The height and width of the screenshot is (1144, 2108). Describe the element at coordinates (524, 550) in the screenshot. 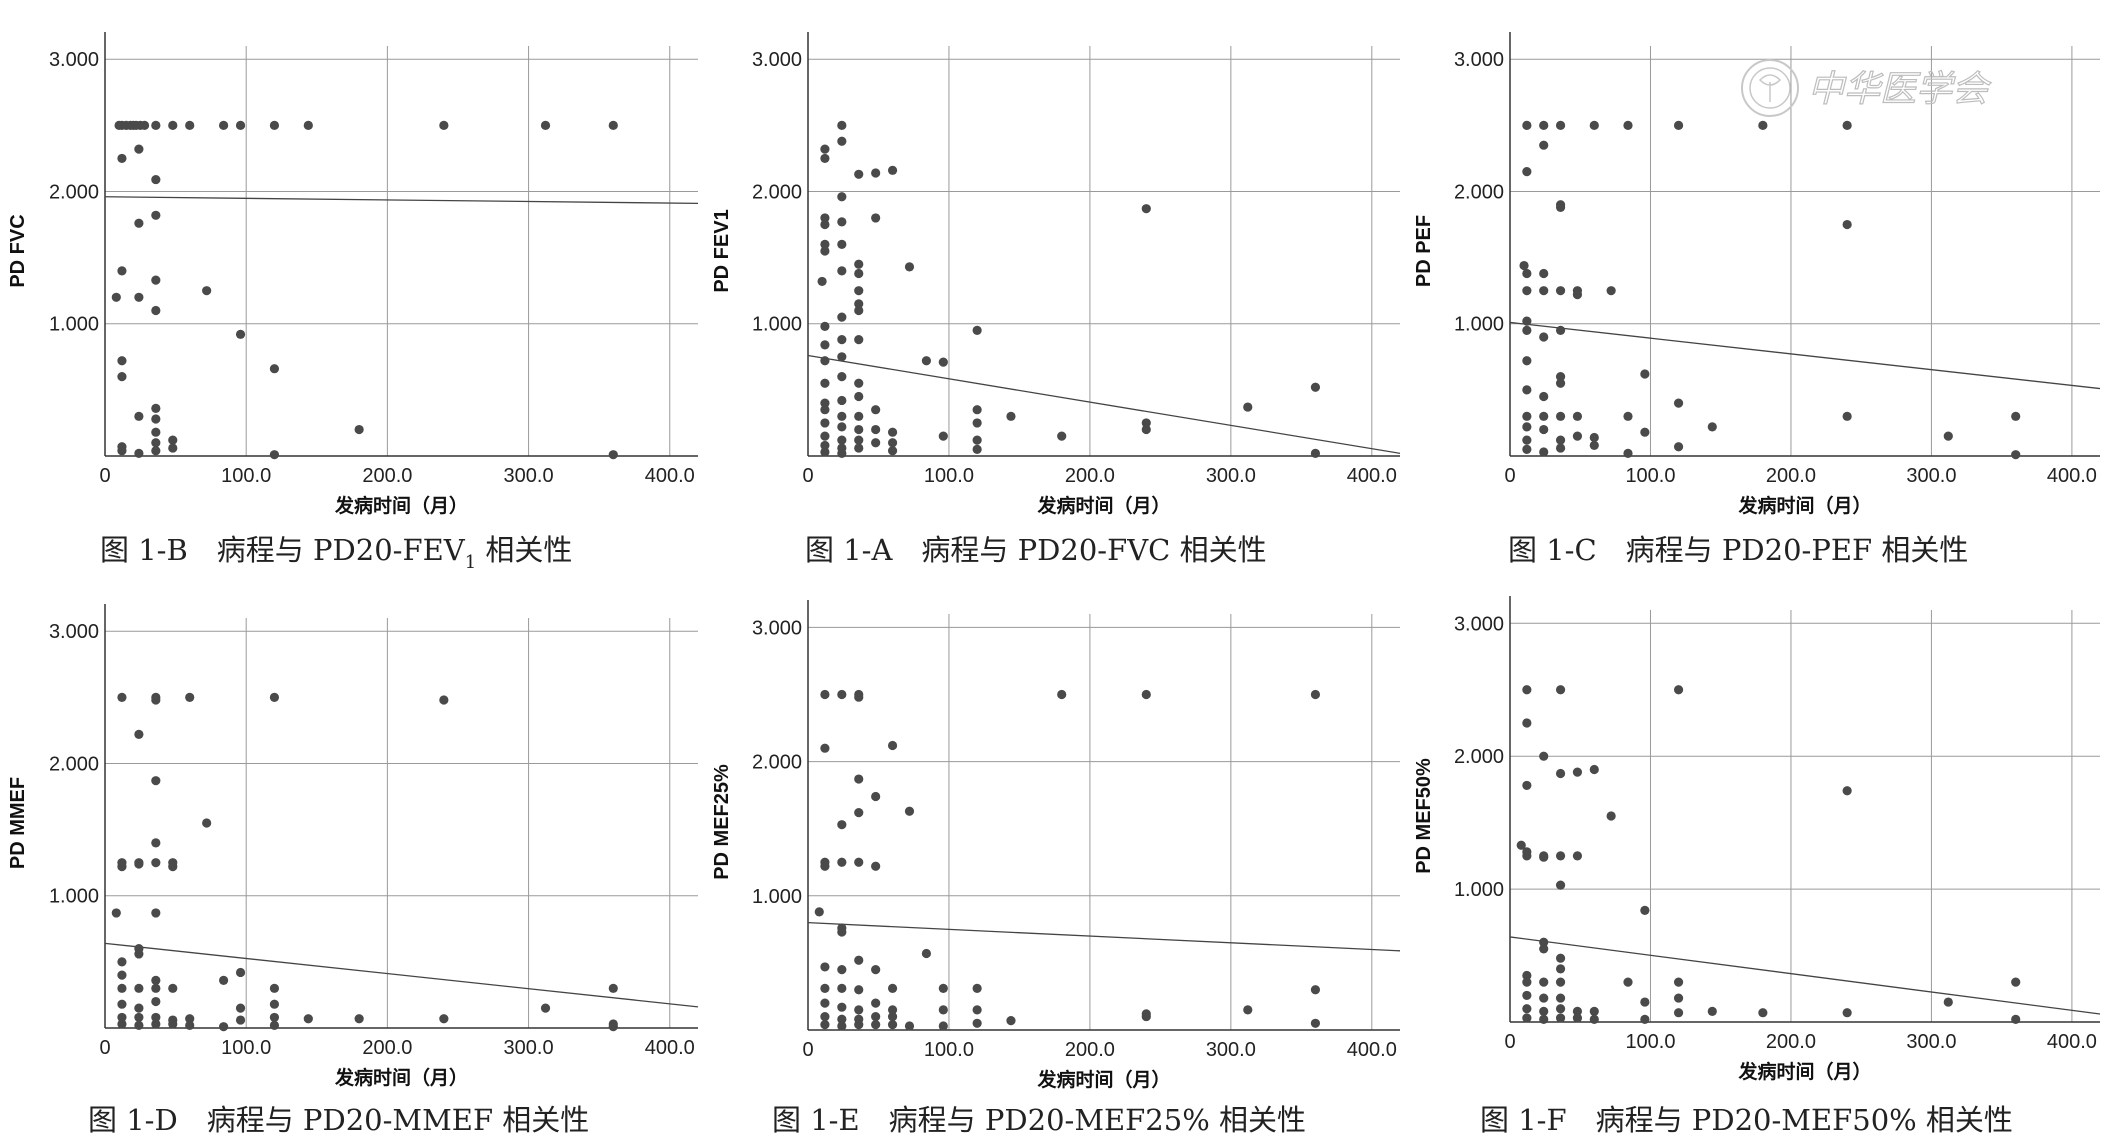

I see `caption-tail: 相关性` at that location.